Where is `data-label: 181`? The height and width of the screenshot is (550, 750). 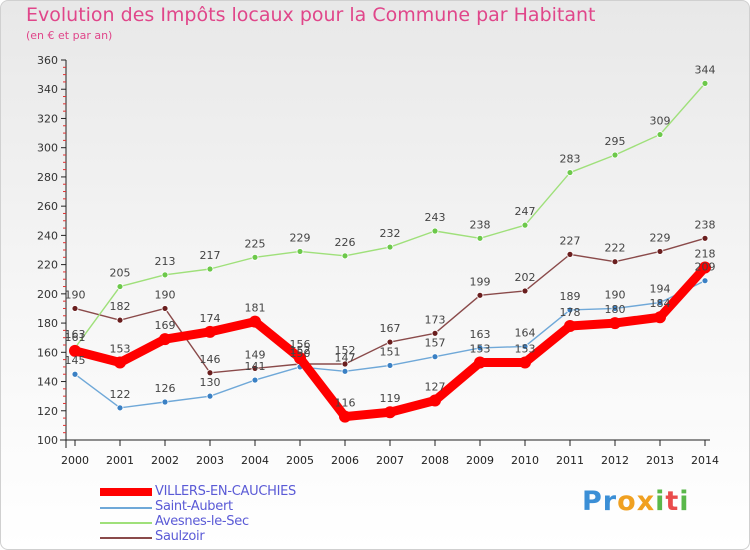 data-label: 181 is located at coordinates (255, 308).